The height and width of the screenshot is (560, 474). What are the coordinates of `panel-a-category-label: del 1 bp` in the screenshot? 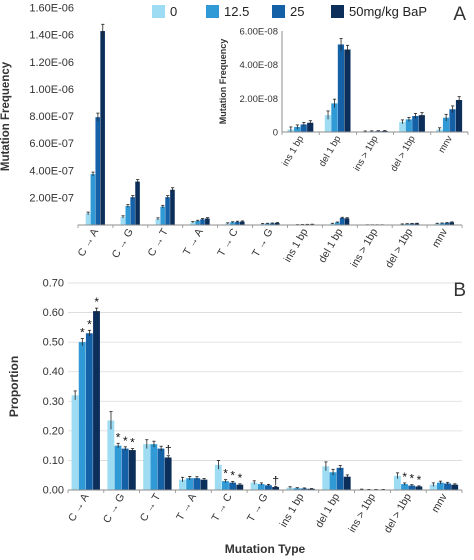 It's located at (330, 245).